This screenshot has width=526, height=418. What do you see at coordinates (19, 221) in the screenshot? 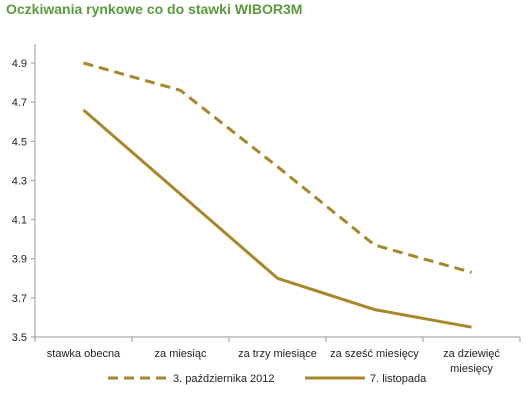
I see `y-tick-label: 4.1` at bounding box center [19, 221].